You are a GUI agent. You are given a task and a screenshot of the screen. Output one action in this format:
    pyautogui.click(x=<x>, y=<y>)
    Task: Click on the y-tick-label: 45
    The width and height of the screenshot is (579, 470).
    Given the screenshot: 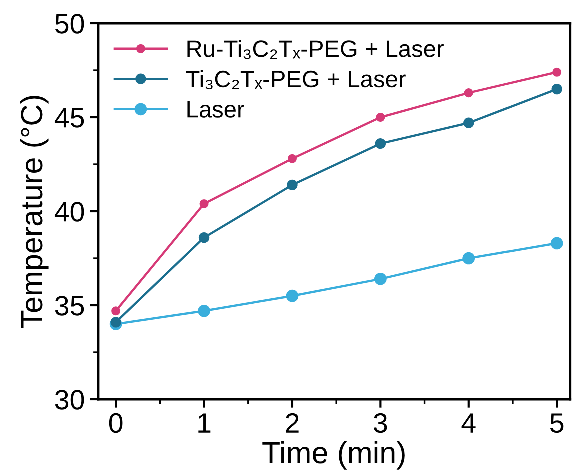 What is the action you would take?
    pyautogui.click(x=69, y=118)
    